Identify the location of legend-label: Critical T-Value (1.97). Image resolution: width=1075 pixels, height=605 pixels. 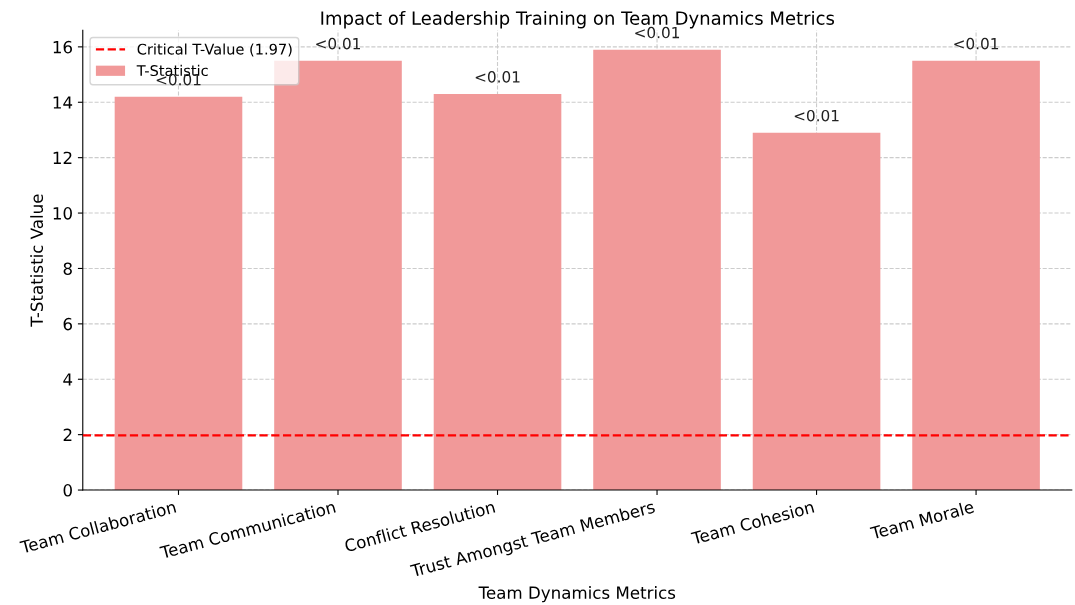
(214, 50).